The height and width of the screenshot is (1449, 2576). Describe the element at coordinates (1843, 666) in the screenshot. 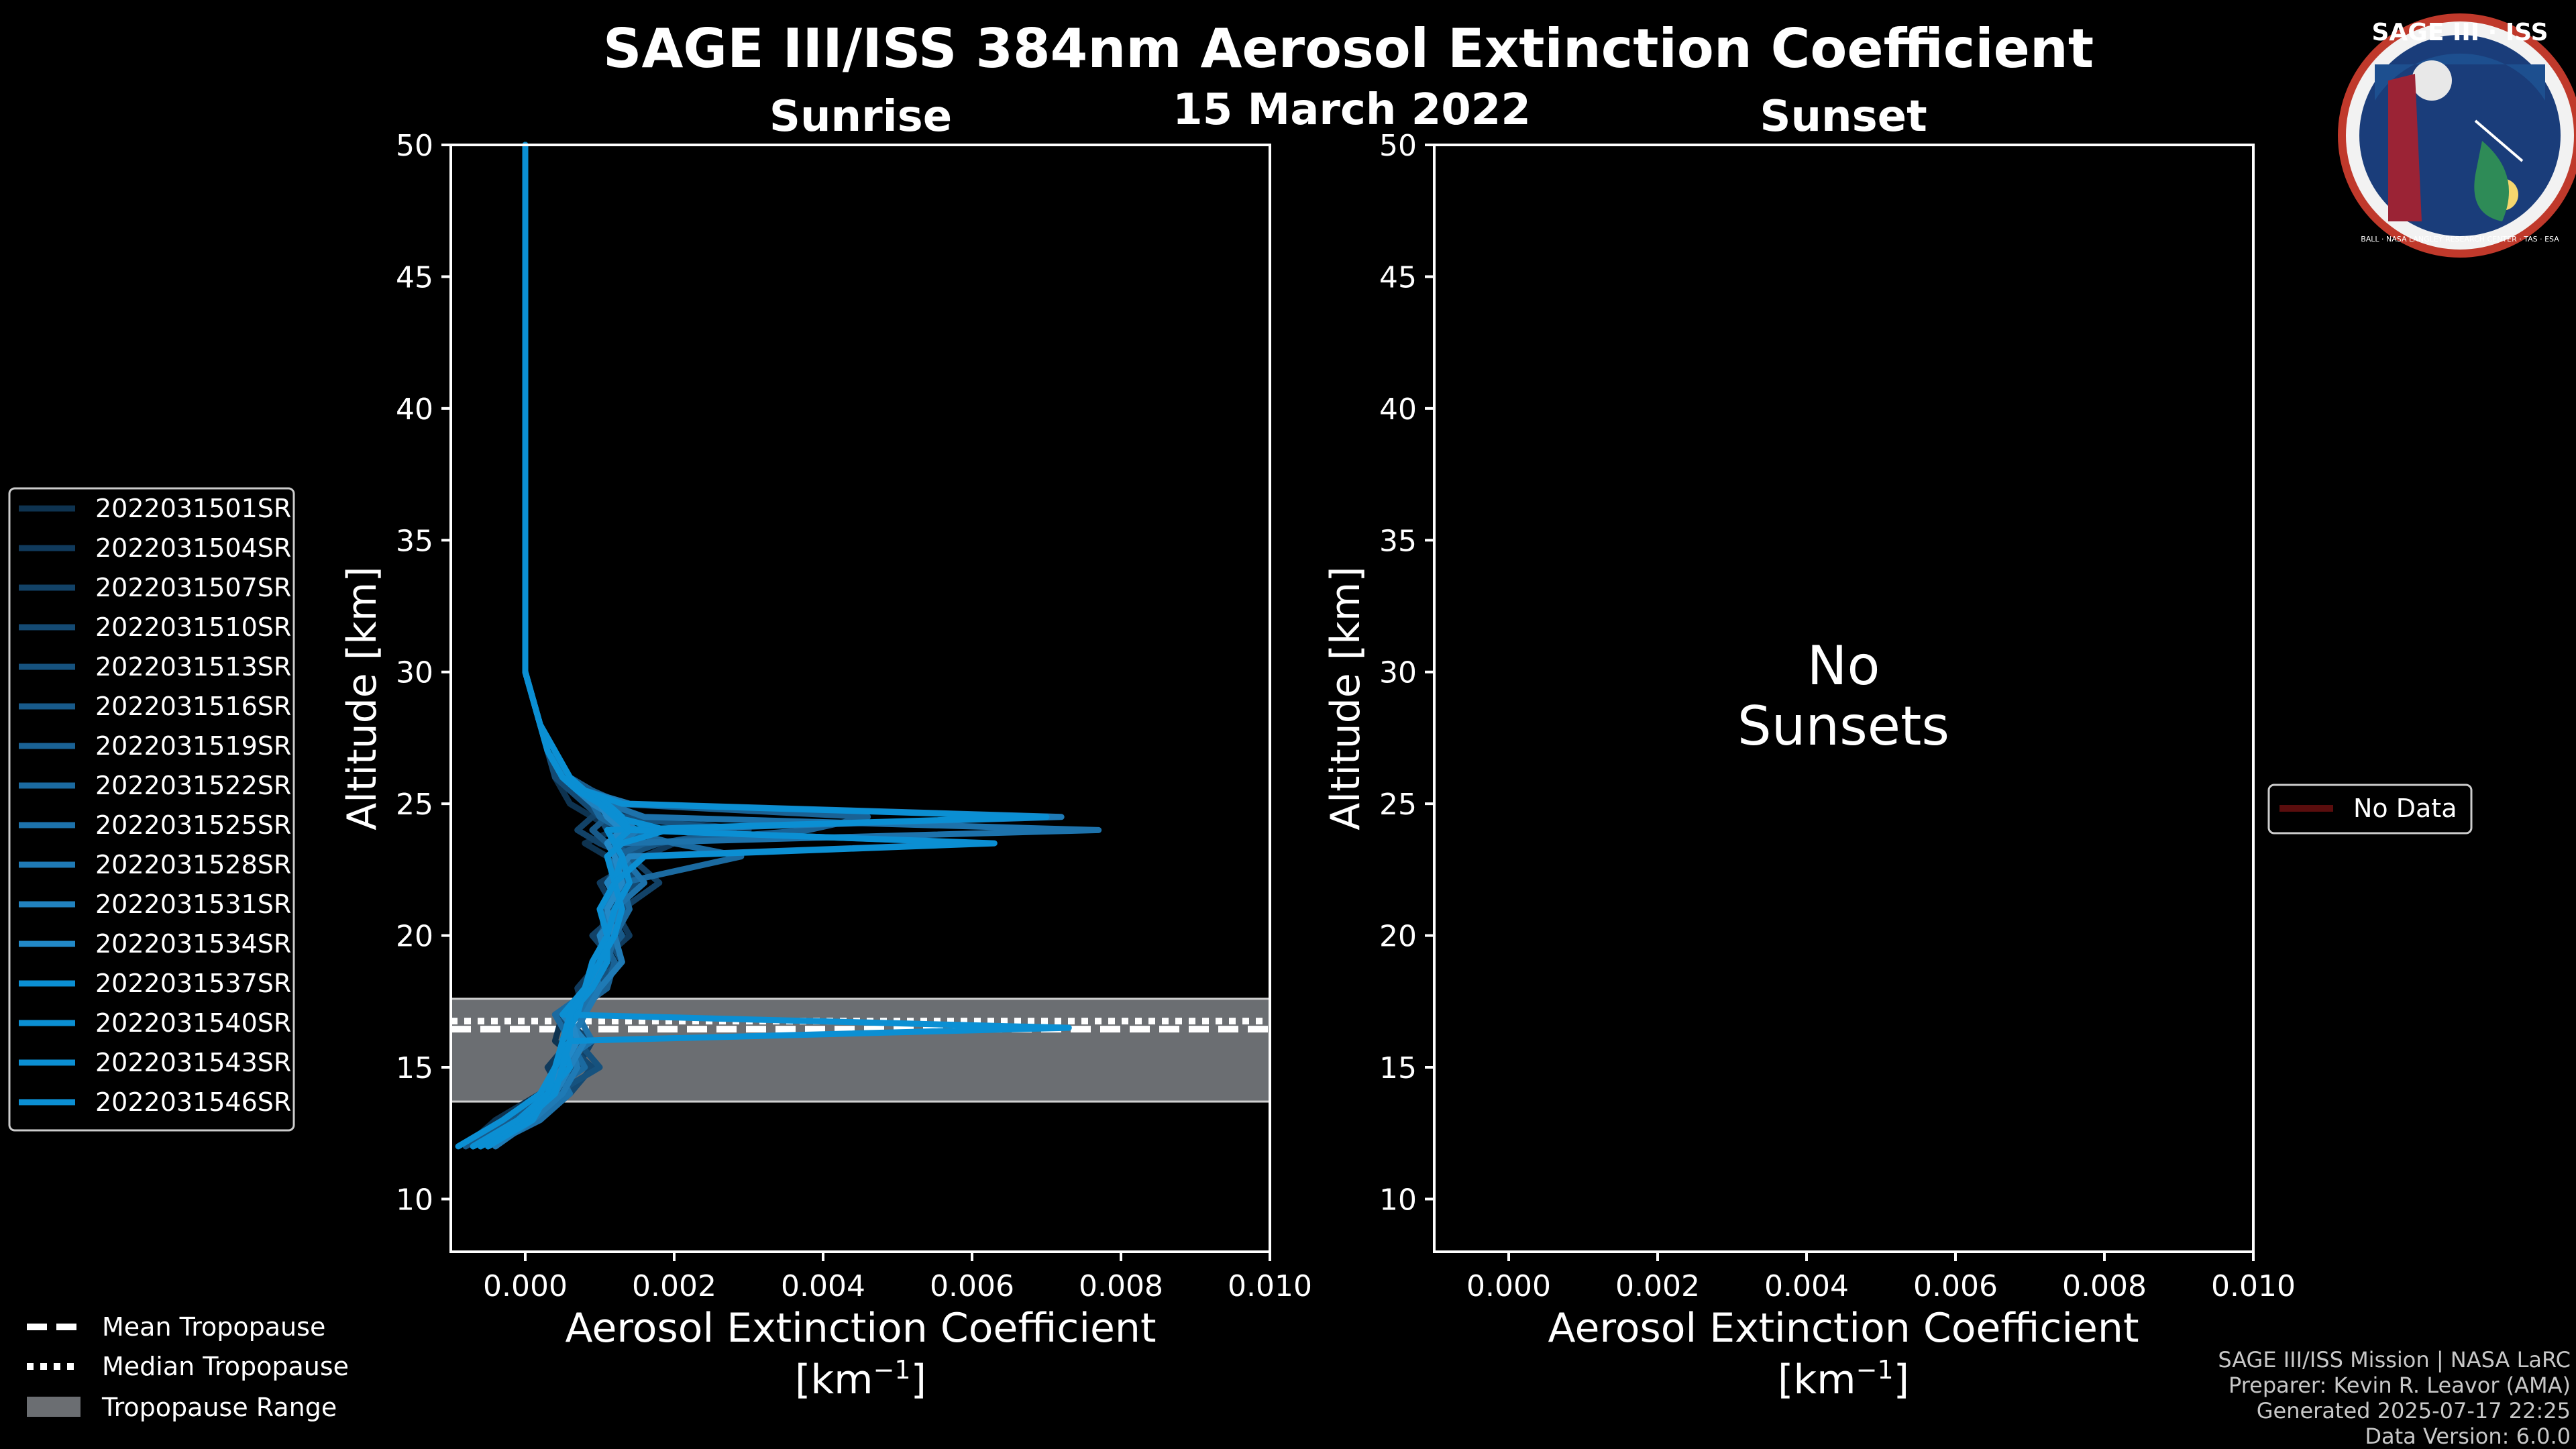

I see `no-sunsets-line1: No` at that location.